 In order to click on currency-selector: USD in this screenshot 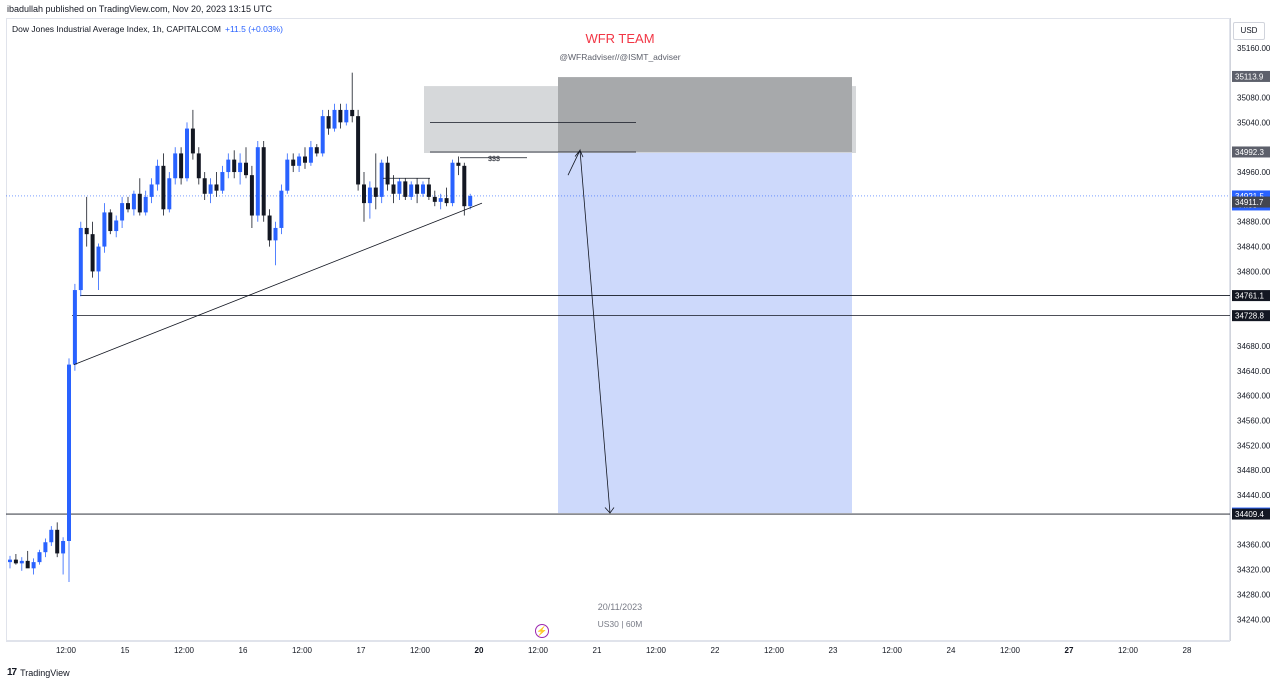, I will do `click(1249, 31)`.